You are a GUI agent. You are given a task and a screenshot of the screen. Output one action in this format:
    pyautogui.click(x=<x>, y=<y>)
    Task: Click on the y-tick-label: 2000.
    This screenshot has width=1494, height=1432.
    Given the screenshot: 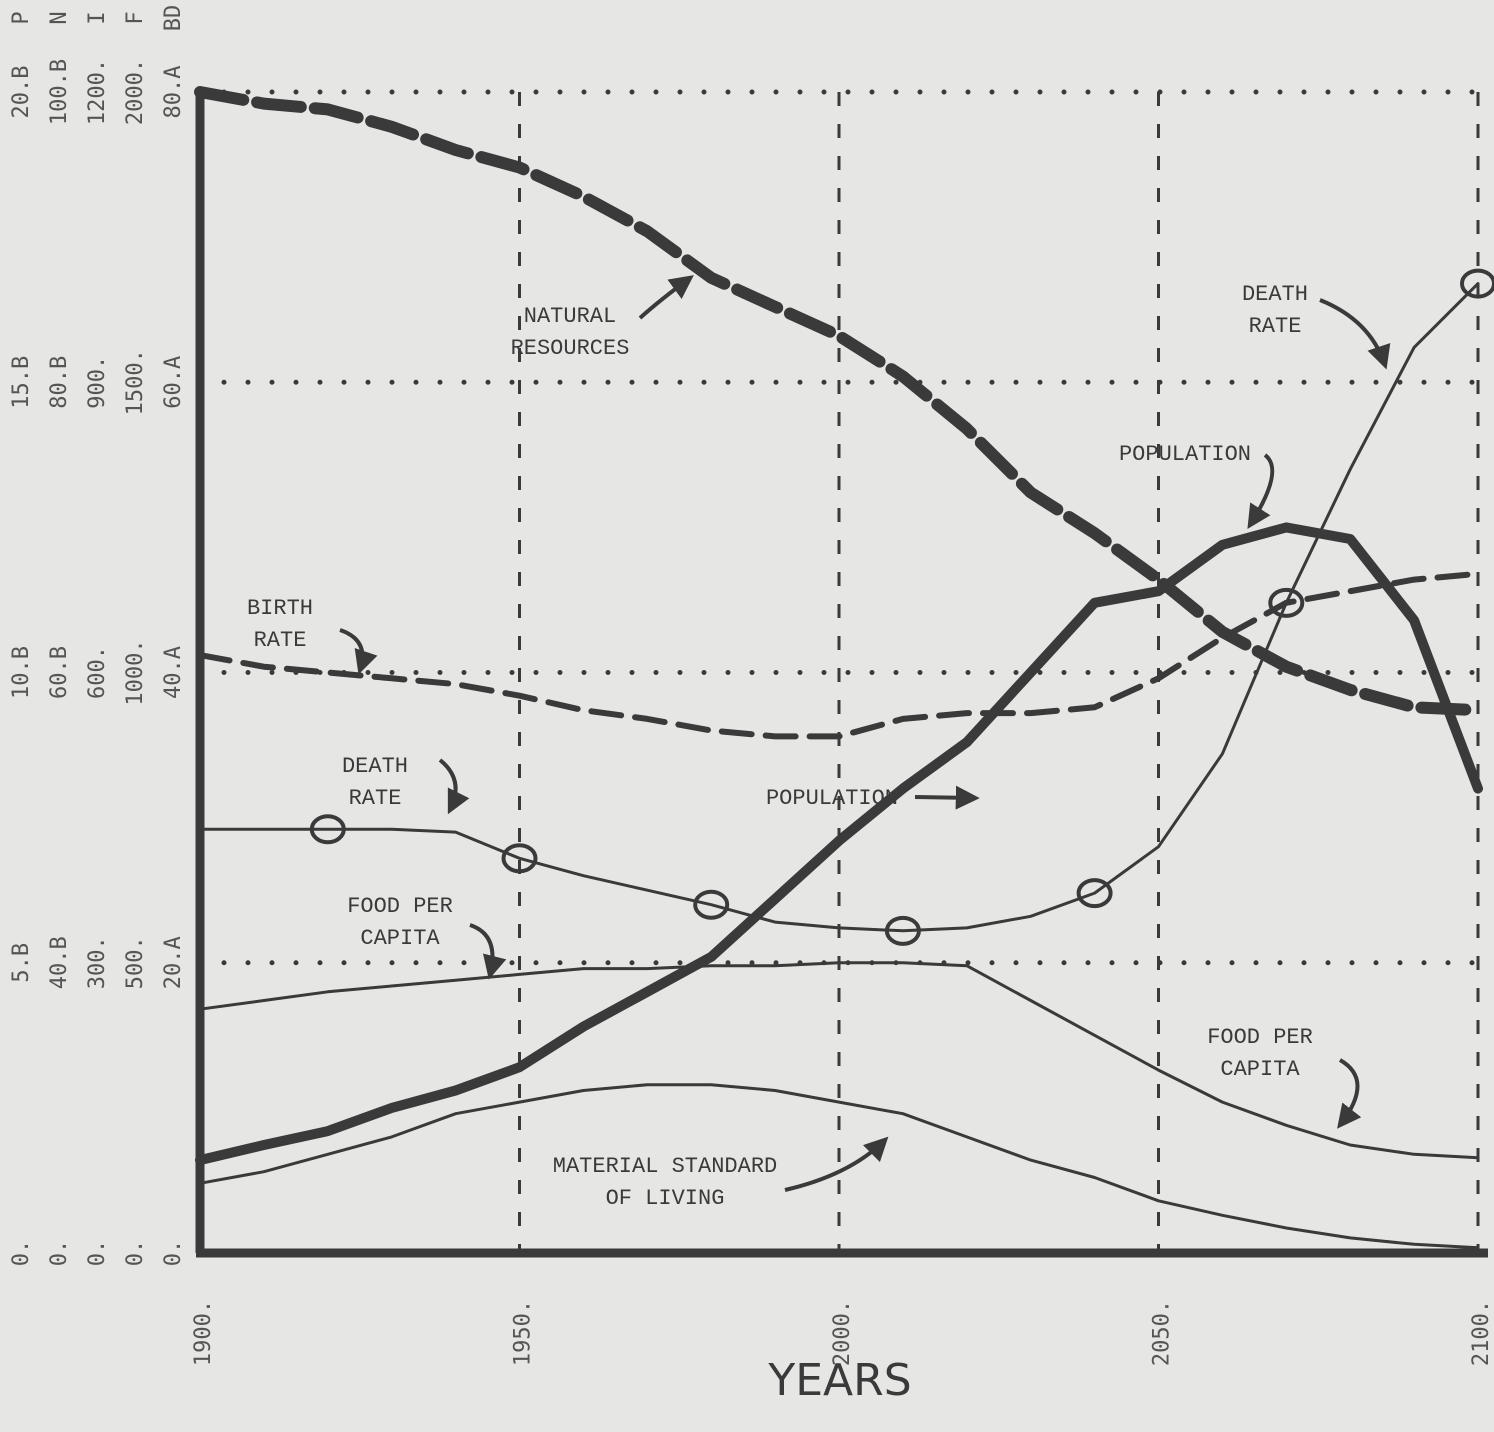 What is the action you would take?
    pyautogui.click(x=135, y=92)
    